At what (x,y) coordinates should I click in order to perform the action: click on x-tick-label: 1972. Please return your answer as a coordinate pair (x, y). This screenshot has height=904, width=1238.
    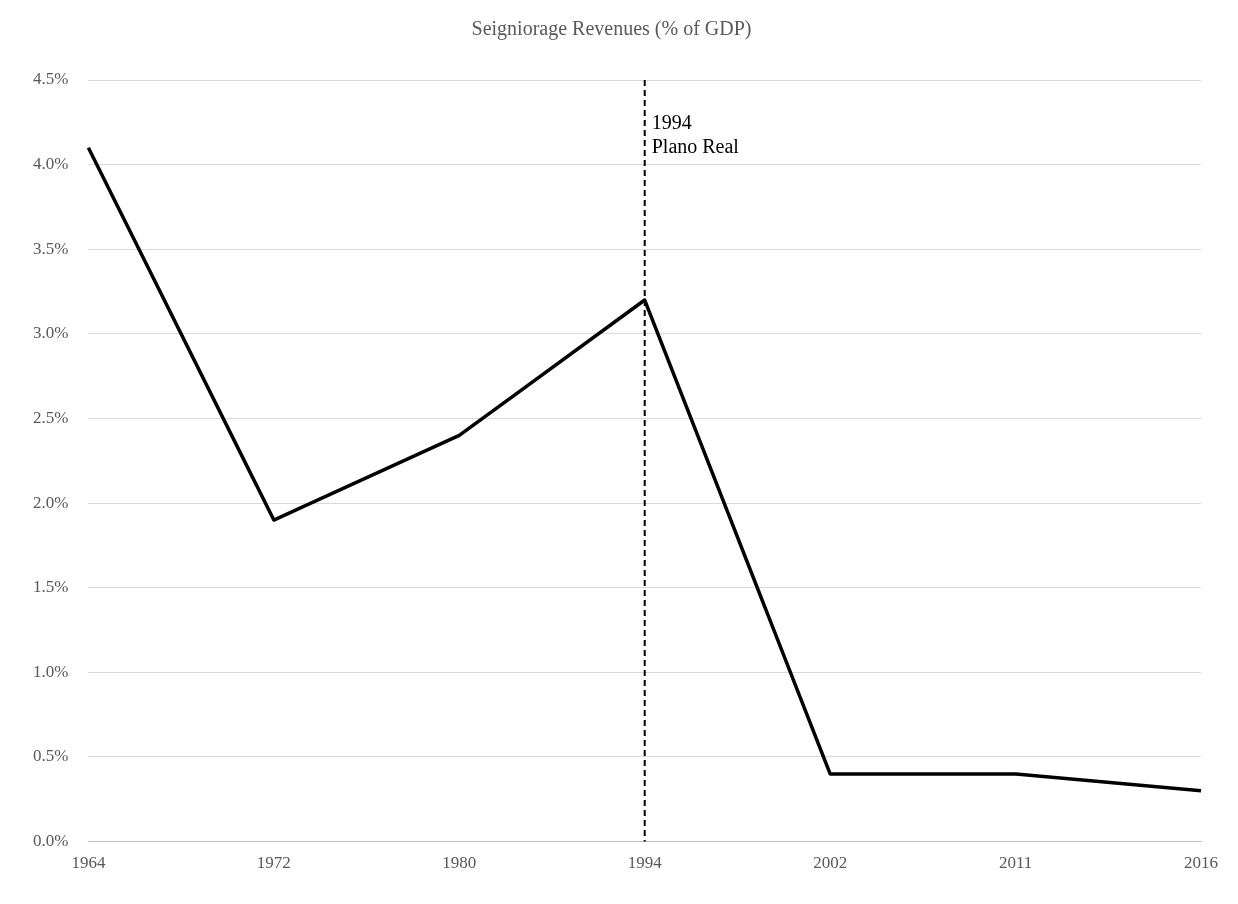
    Looking at the image, I should click on (273, 863).